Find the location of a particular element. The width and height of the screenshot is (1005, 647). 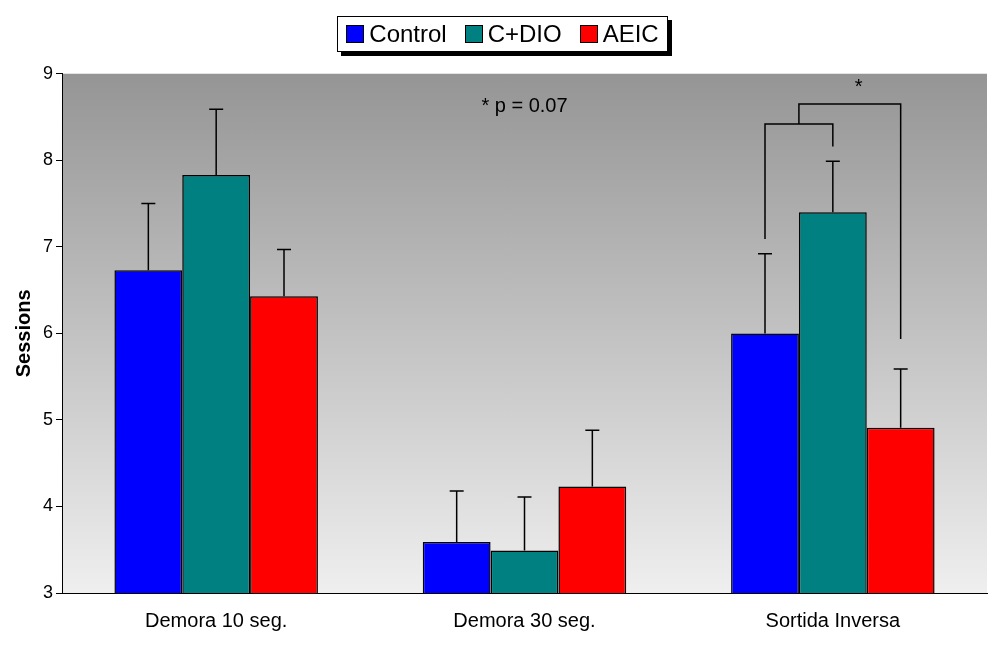

y-tick-label: 6 is located at coordinates (48, 332).